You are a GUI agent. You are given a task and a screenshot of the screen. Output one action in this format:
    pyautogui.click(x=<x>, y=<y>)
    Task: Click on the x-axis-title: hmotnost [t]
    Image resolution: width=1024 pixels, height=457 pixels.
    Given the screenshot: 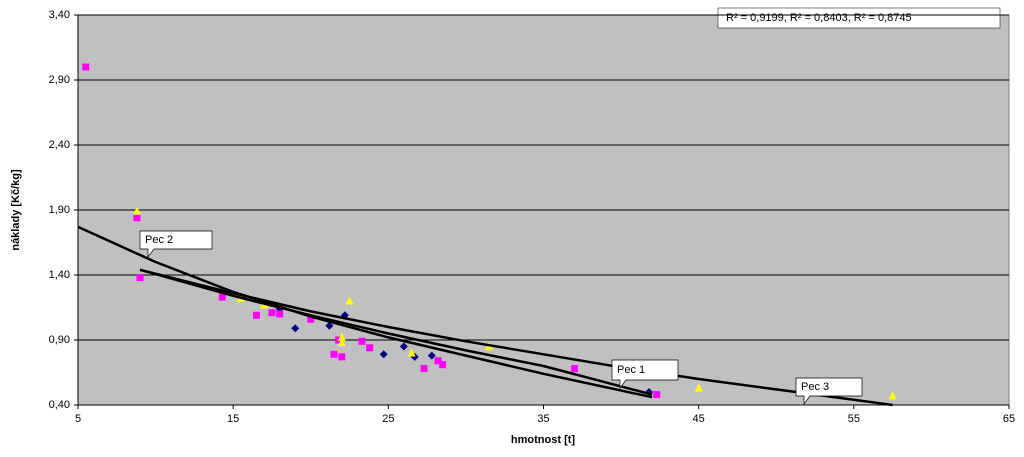 What is the action you would take?
    pyautogui.click(x=543, y=440)
    